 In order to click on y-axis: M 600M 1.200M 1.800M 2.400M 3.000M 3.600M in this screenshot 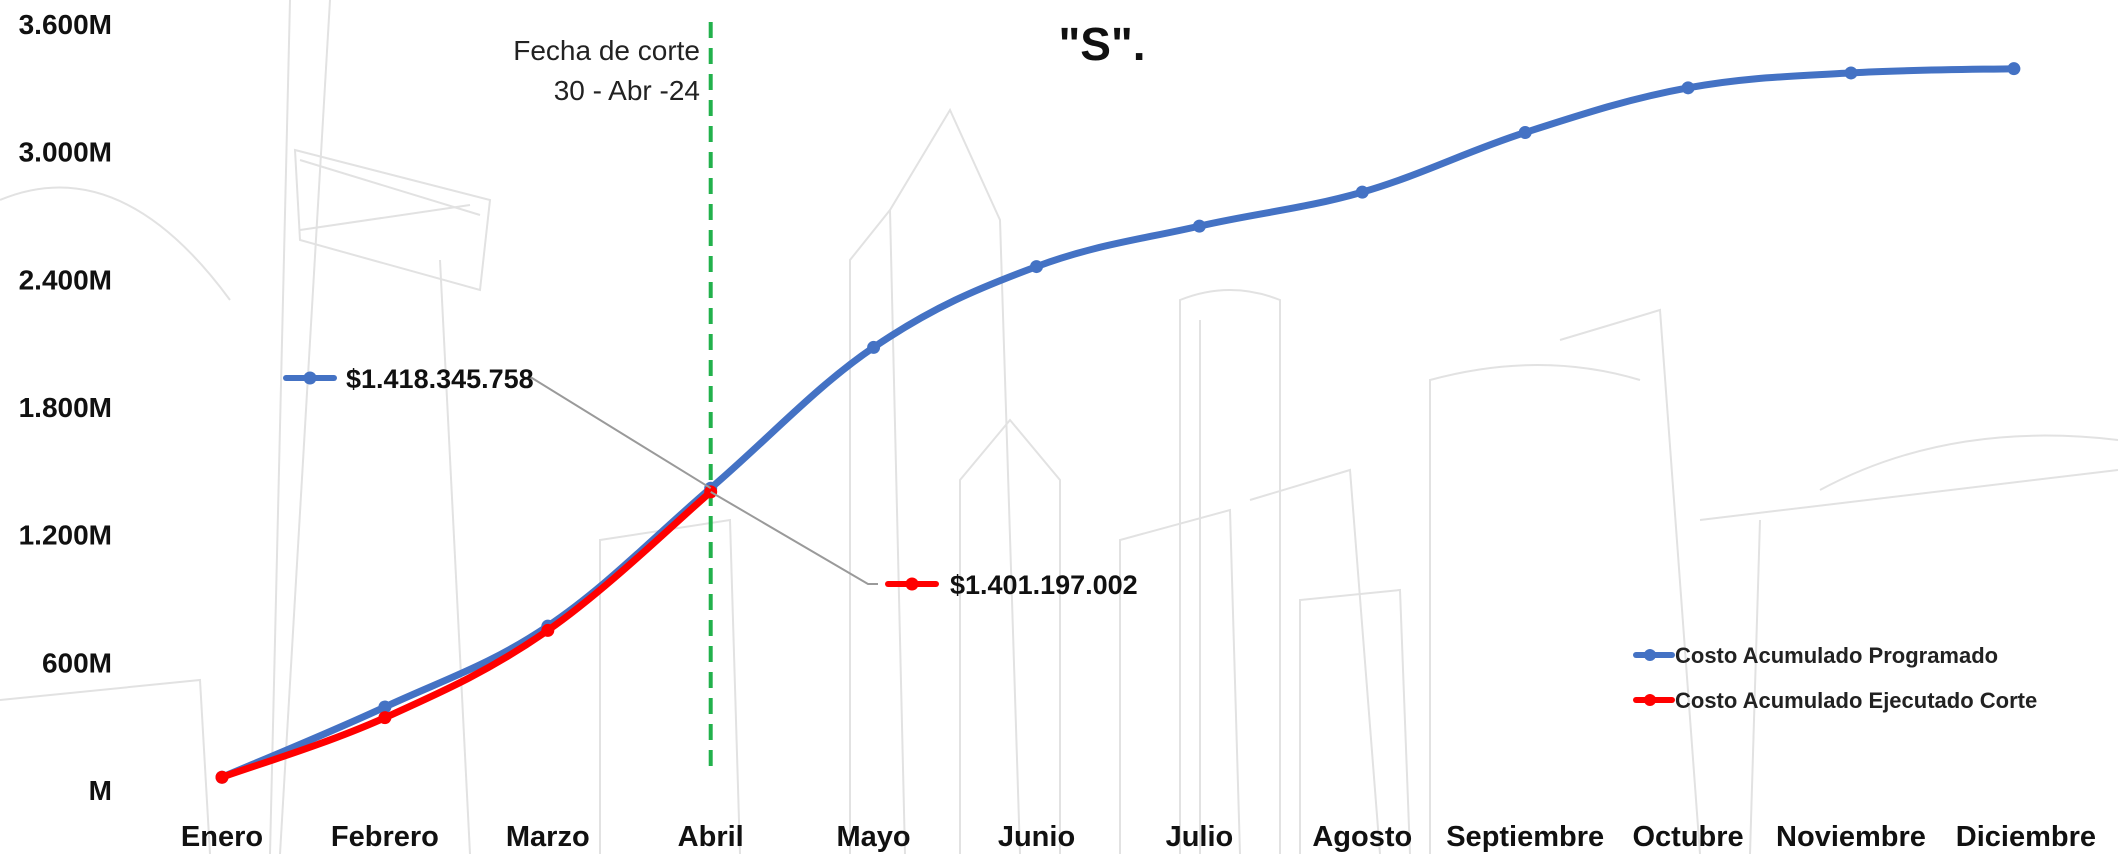, I will do `click(65, 407)`.